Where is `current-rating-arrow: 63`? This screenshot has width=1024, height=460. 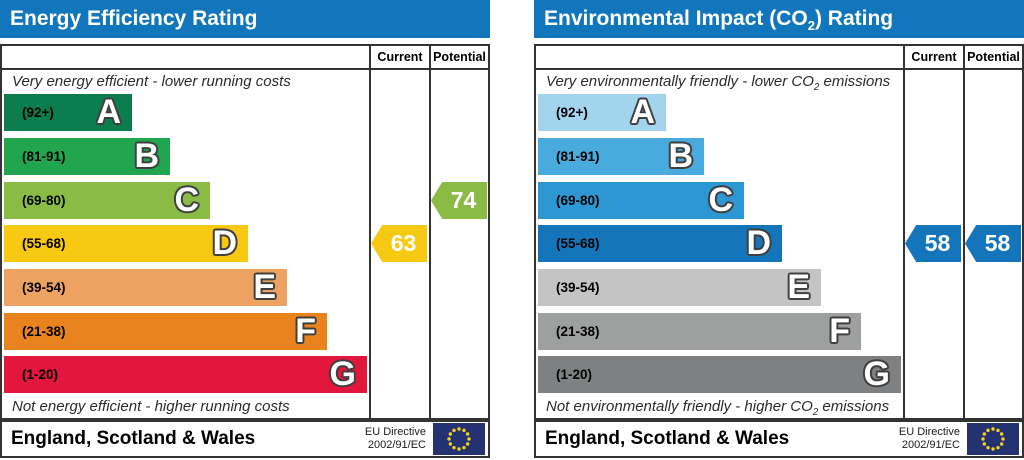 current-rating-arrow: 63 is located at coordinates (399, 243).